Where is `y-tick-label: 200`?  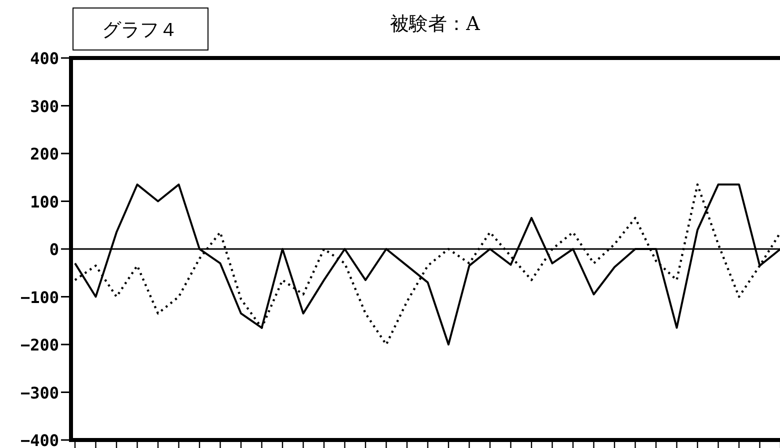
y-tick-label: 200 is located at coordinates (44, 154).